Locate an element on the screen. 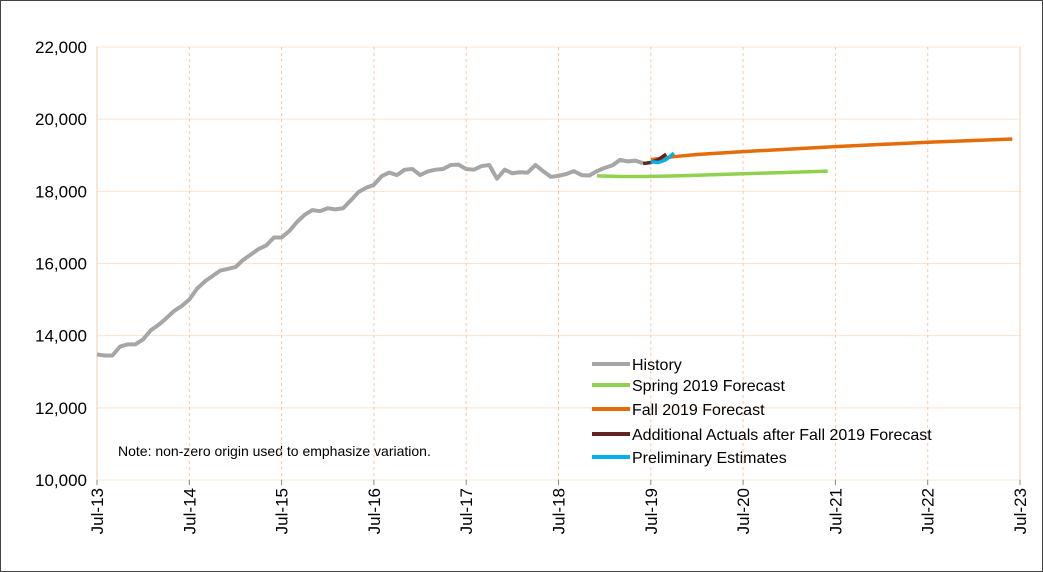  y-tick-label: 16,000 is located at coordinates (61, 264).